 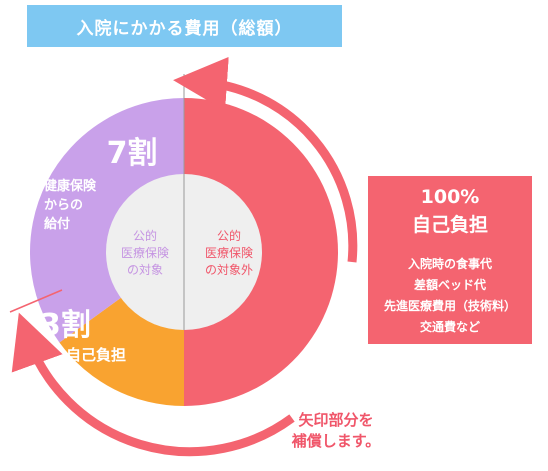 What do you see at coordinates (336, 431) in the screenshot?
I see `coverage-note: 矢印部分を 補償します。` at bounding box center [336, 431].